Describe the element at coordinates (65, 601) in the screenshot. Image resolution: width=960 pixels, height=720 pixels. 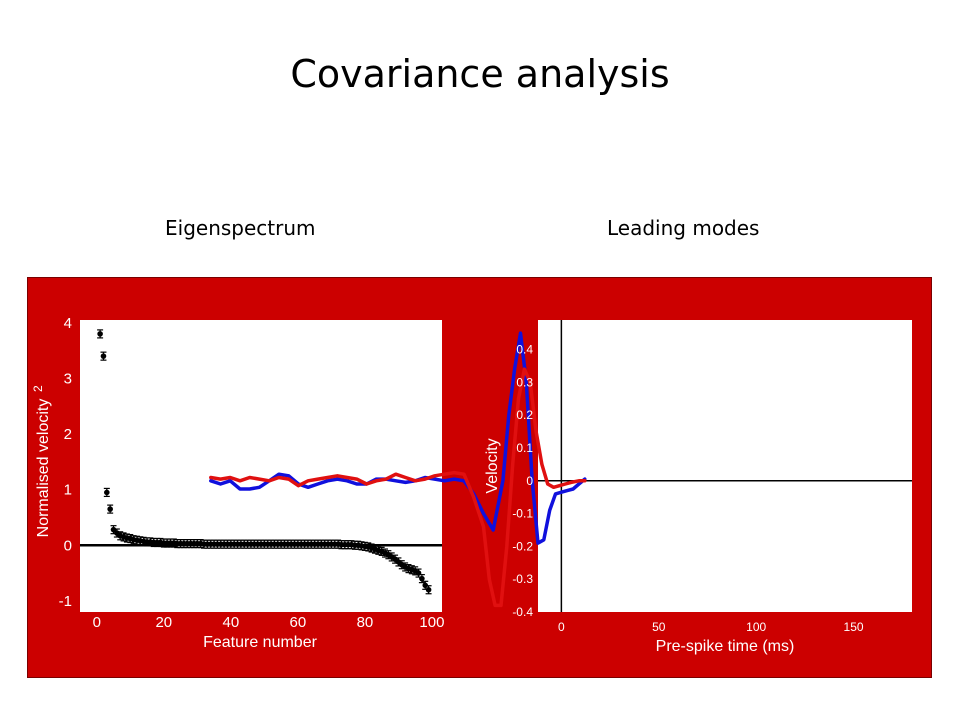
I see `eigen-y-tick-label: -1` at that location.